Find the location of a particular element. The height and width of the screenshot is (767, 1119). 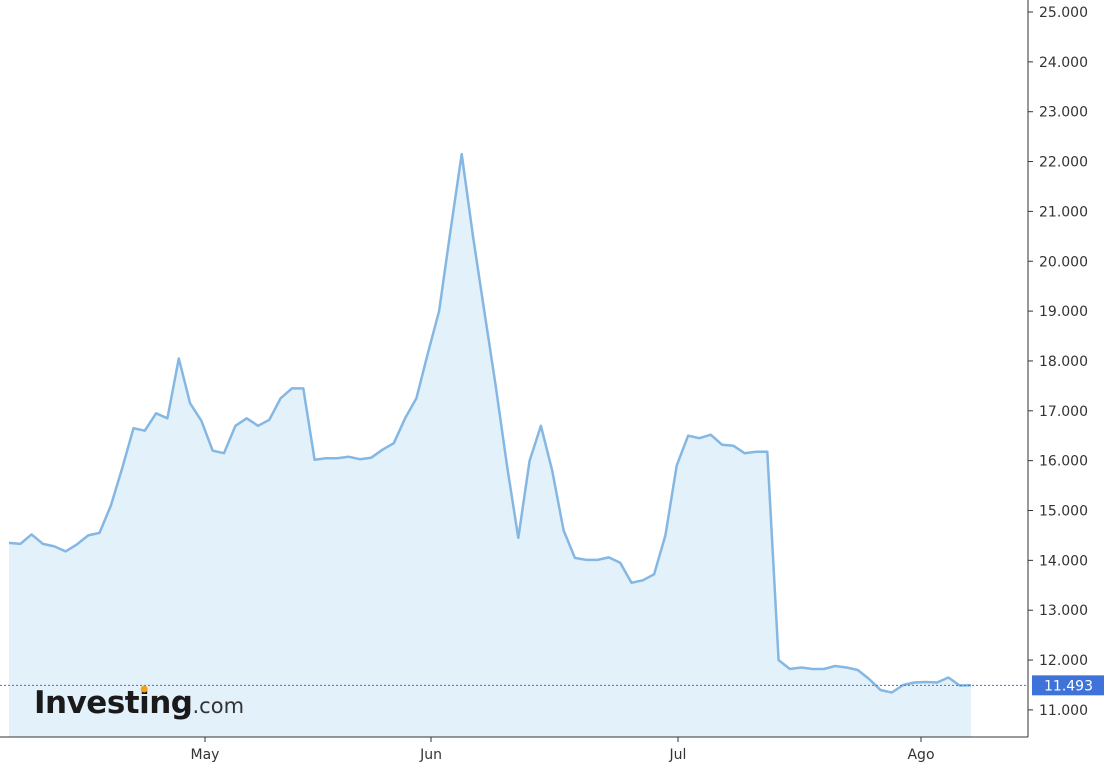

y-tick-label: 17.000 is located at coordinates (1063, 412).